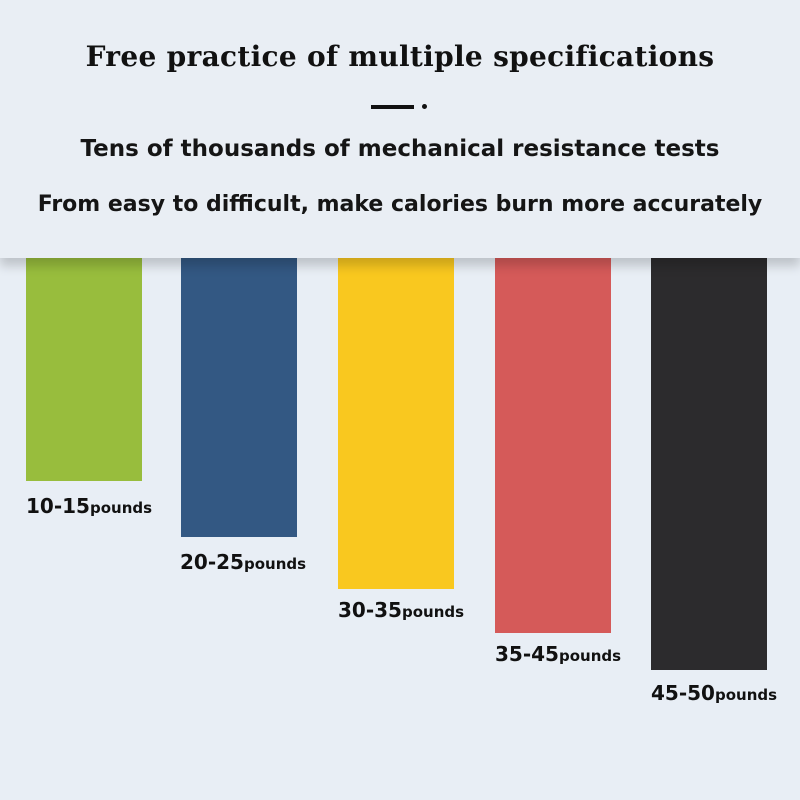 This screenshot has width=800, height=800. What do you see at coordinates (527, 654) in the screenshot?
I see `band-range-4: 35-45` at bounding box center [527, 654].